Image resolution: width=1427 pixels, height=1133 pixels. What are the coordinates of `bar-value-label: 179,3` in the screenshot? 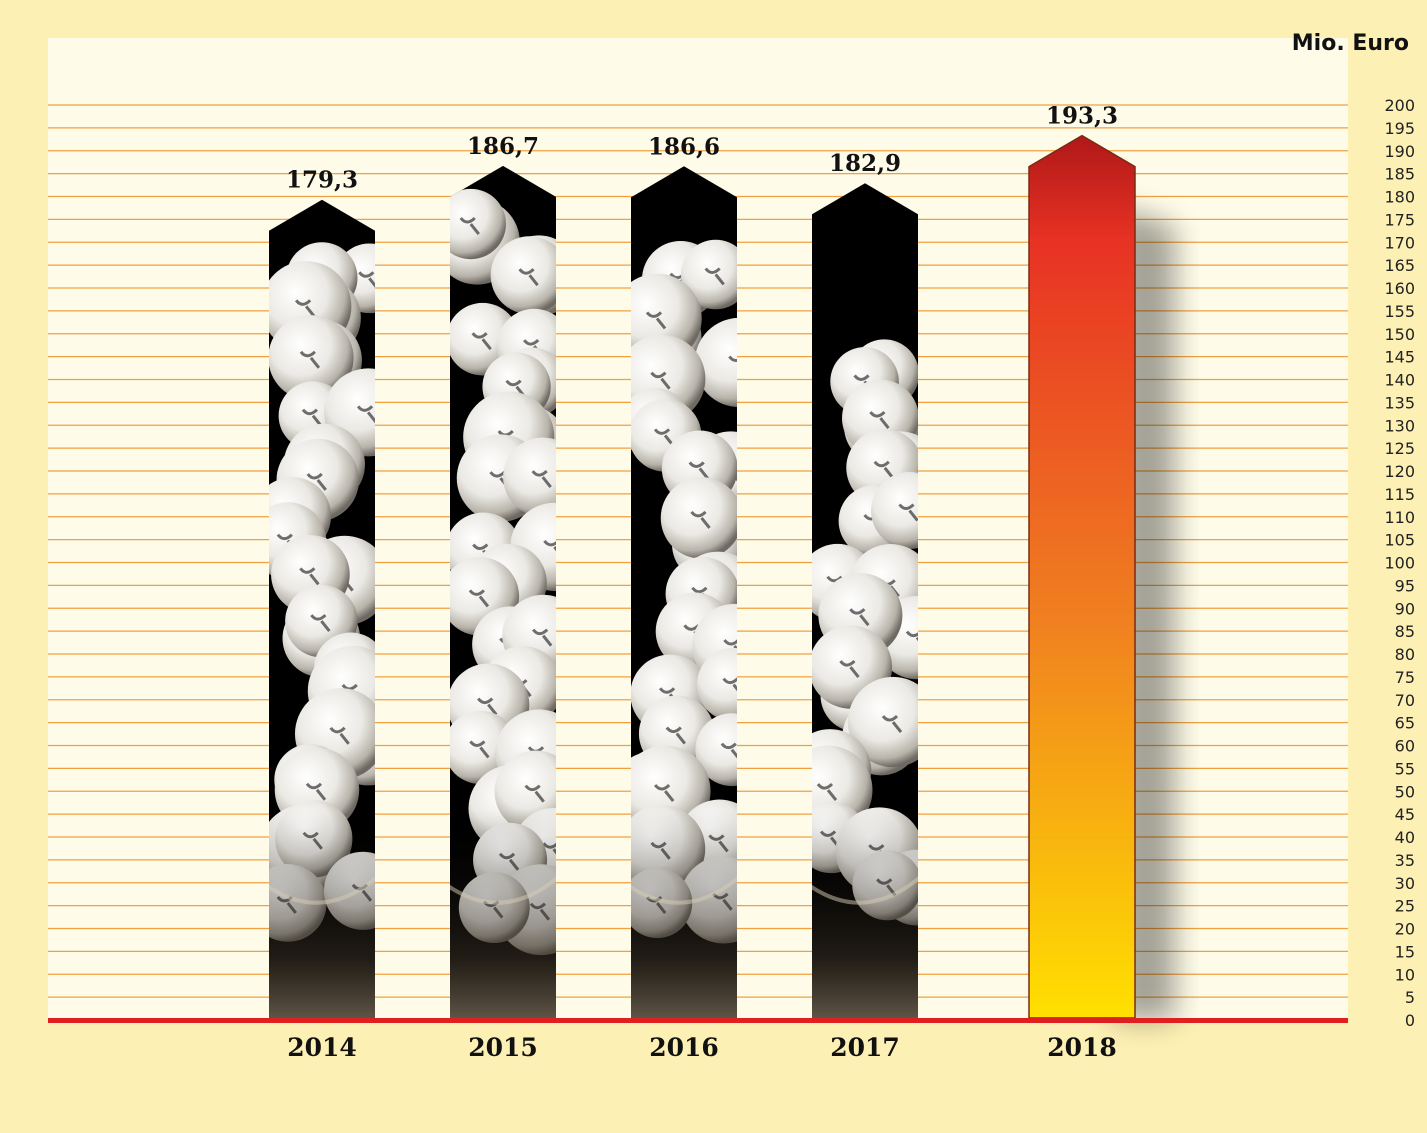 It's located at (322, 180).